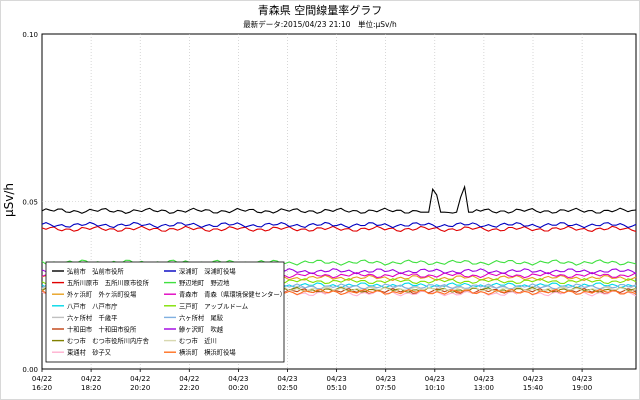 The image size is (640, 400). I want to click on x-tick-label: 07:50, so click(386, 388).